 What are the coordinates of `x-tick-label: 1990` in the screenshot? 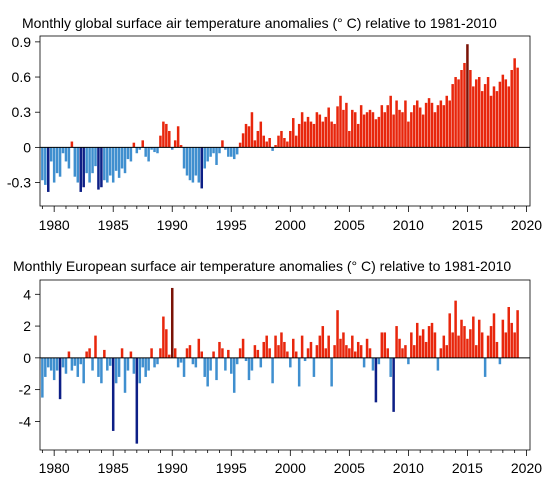 It's located at (172, 225).